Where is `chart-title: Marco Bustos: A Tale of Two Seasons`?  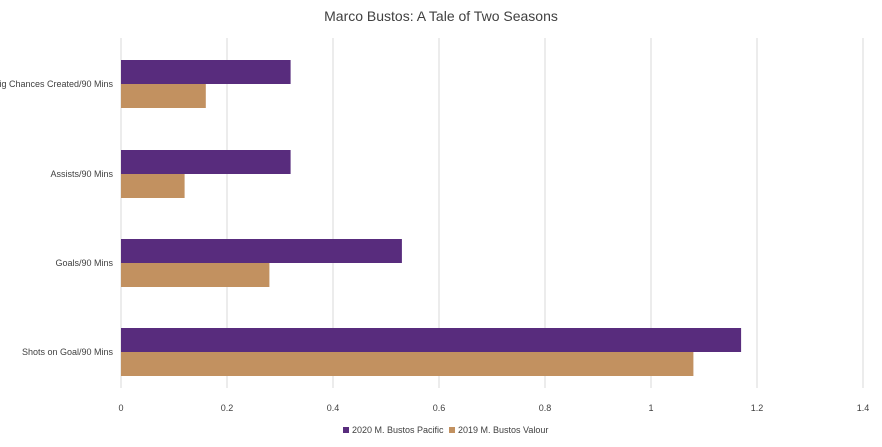
chart-title: Marco Bustos: A Tale of Two Seasons is located at coordinates (441, 16).